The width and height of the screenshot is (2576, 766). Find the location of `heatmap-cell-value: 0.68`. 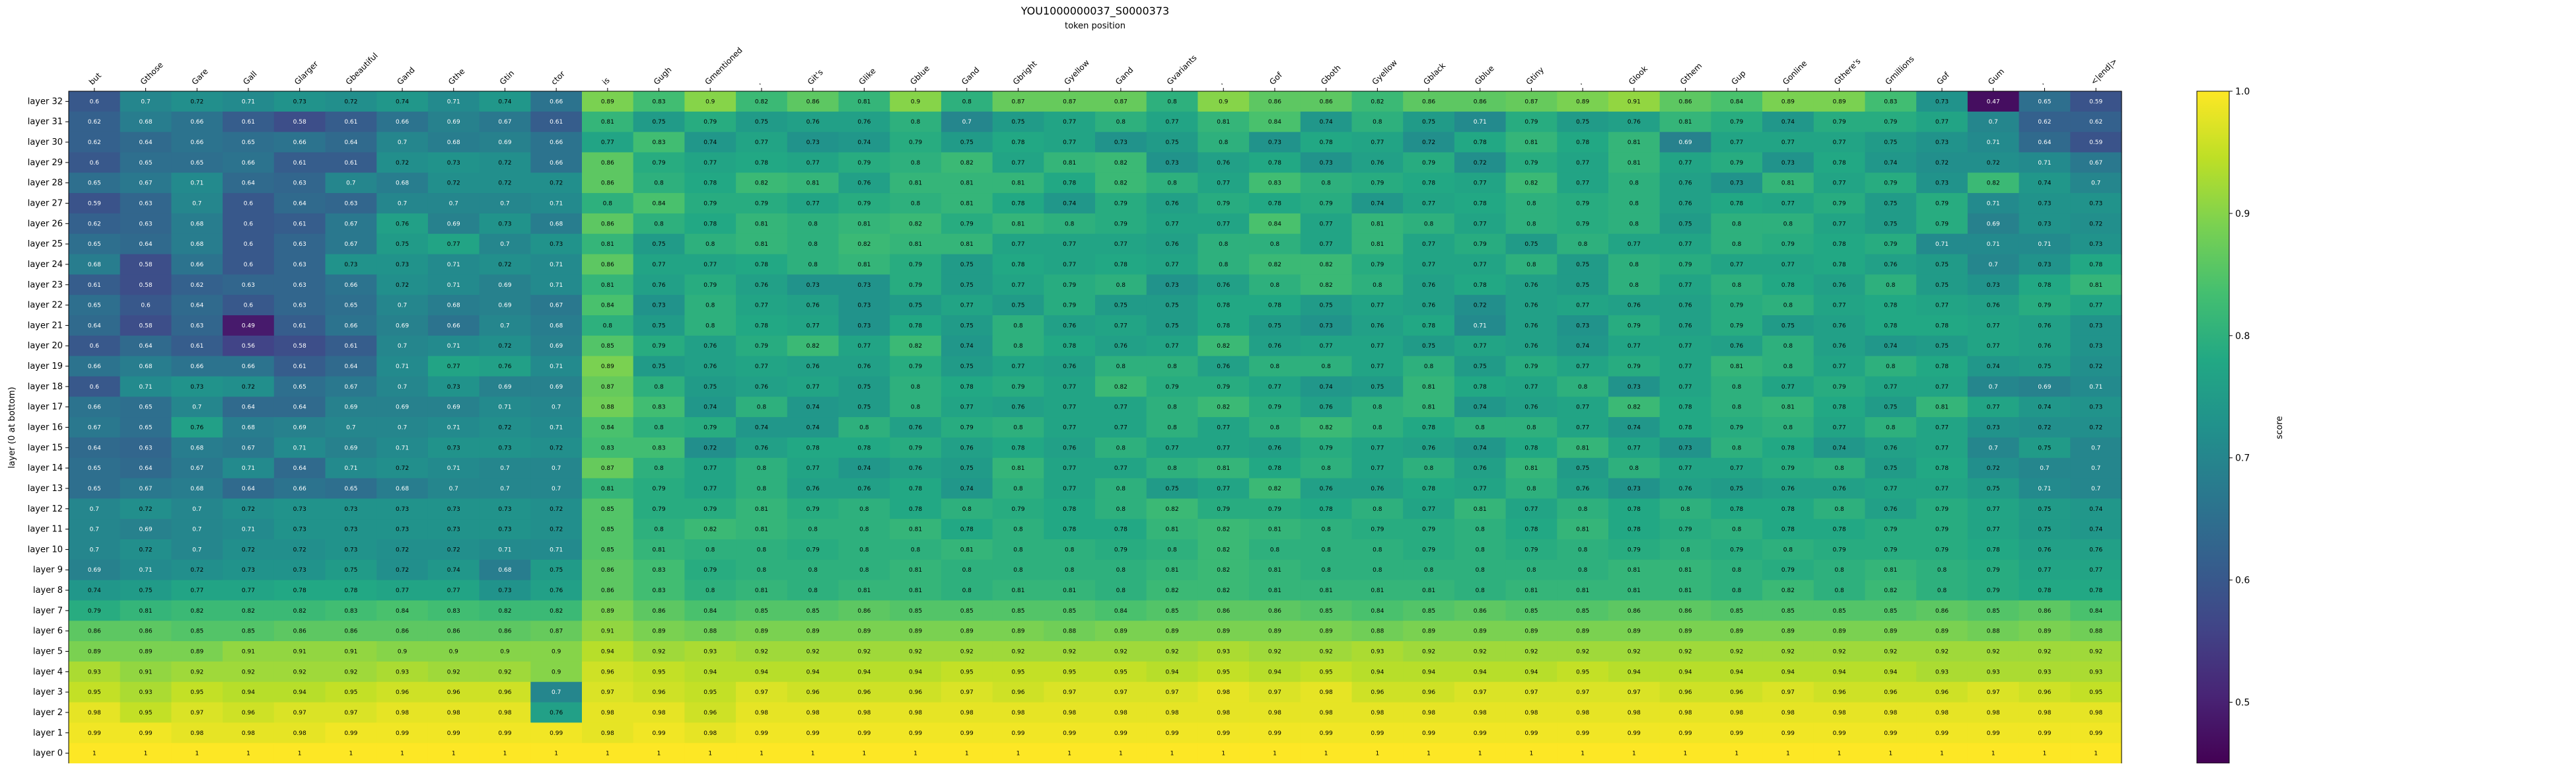

heatmap-cell-value: 0.68 is located at coordinates (403, 489).